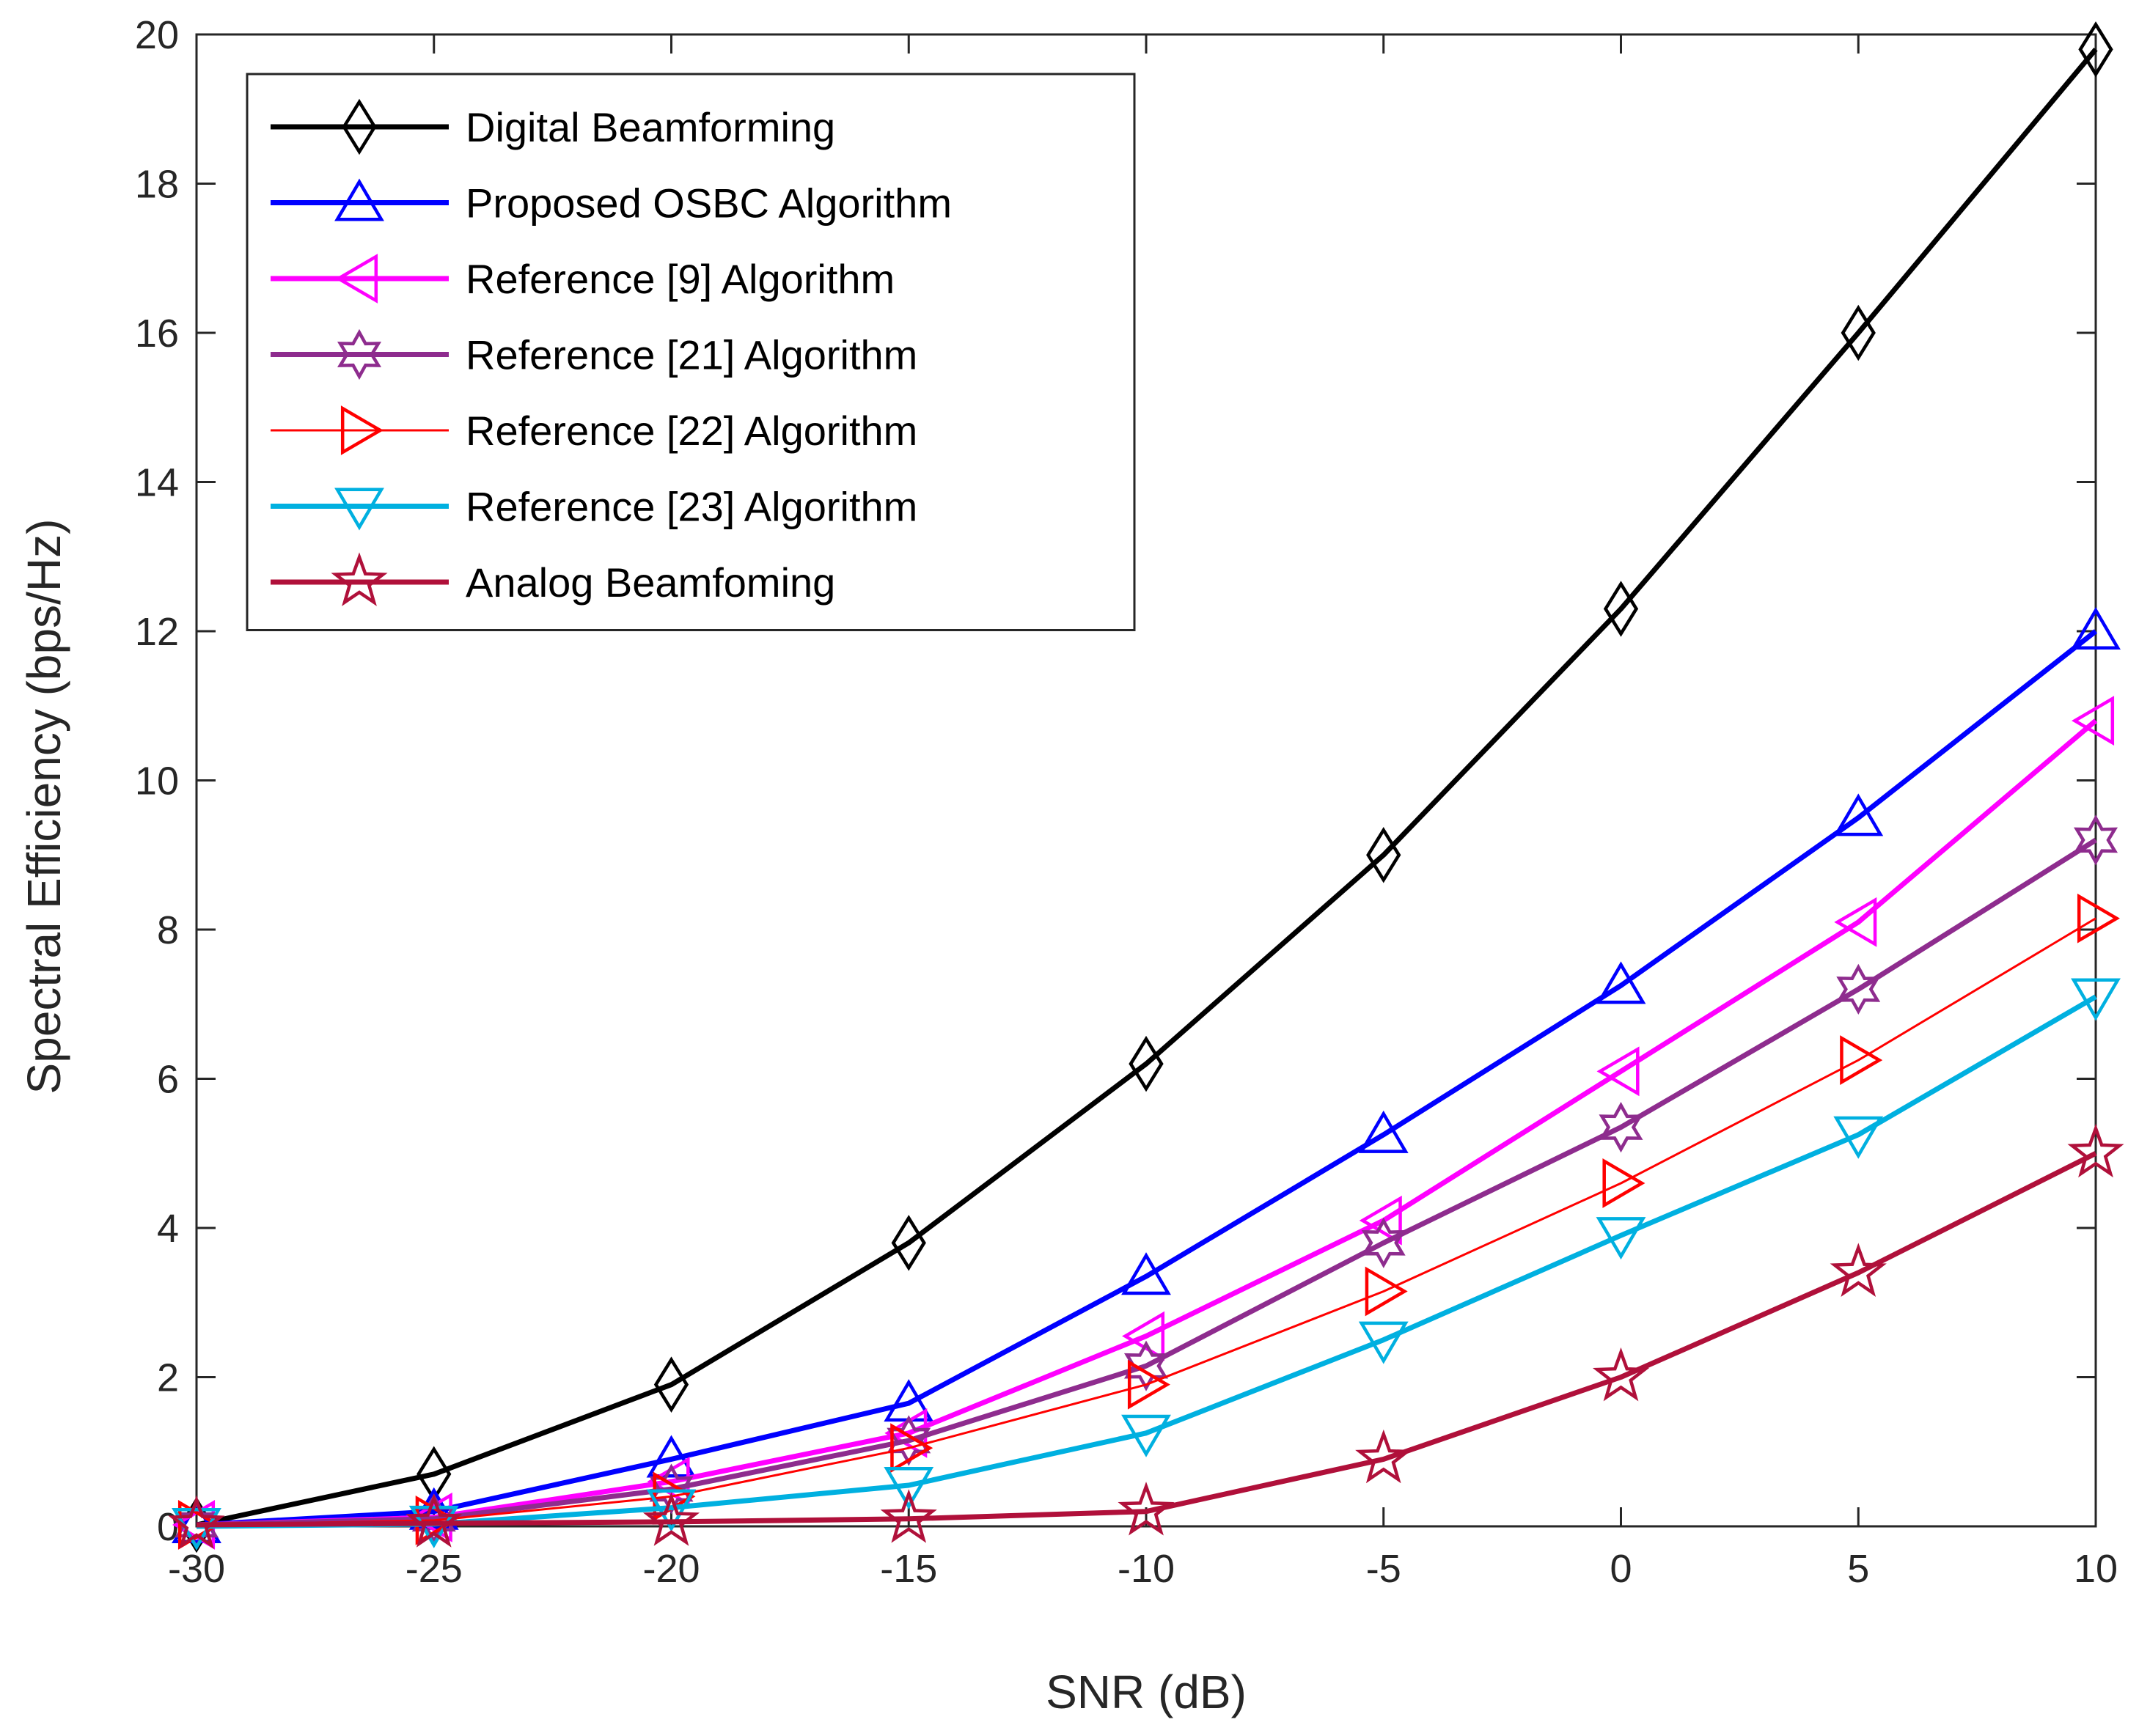  Describe the element at coordinates (651, 127) in the screenshot. I see `legend-label: Digital Beamforming` at that location.